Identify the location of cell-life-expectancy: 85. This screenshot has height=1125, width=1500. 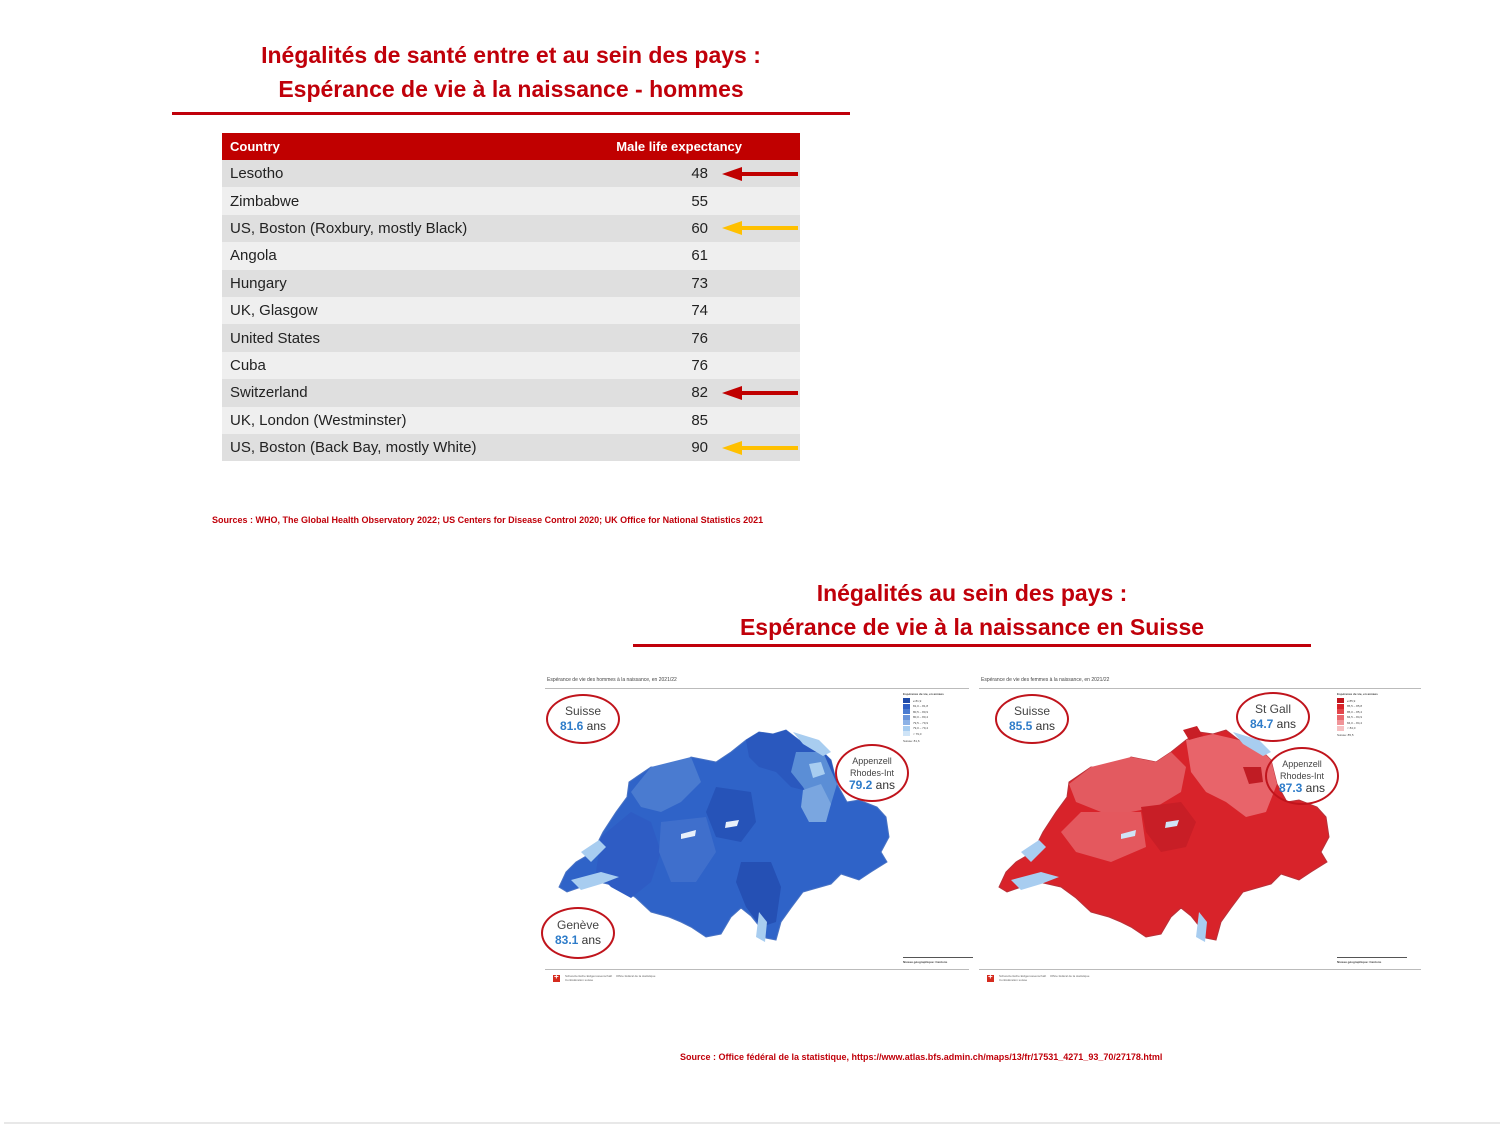
(699, 420).